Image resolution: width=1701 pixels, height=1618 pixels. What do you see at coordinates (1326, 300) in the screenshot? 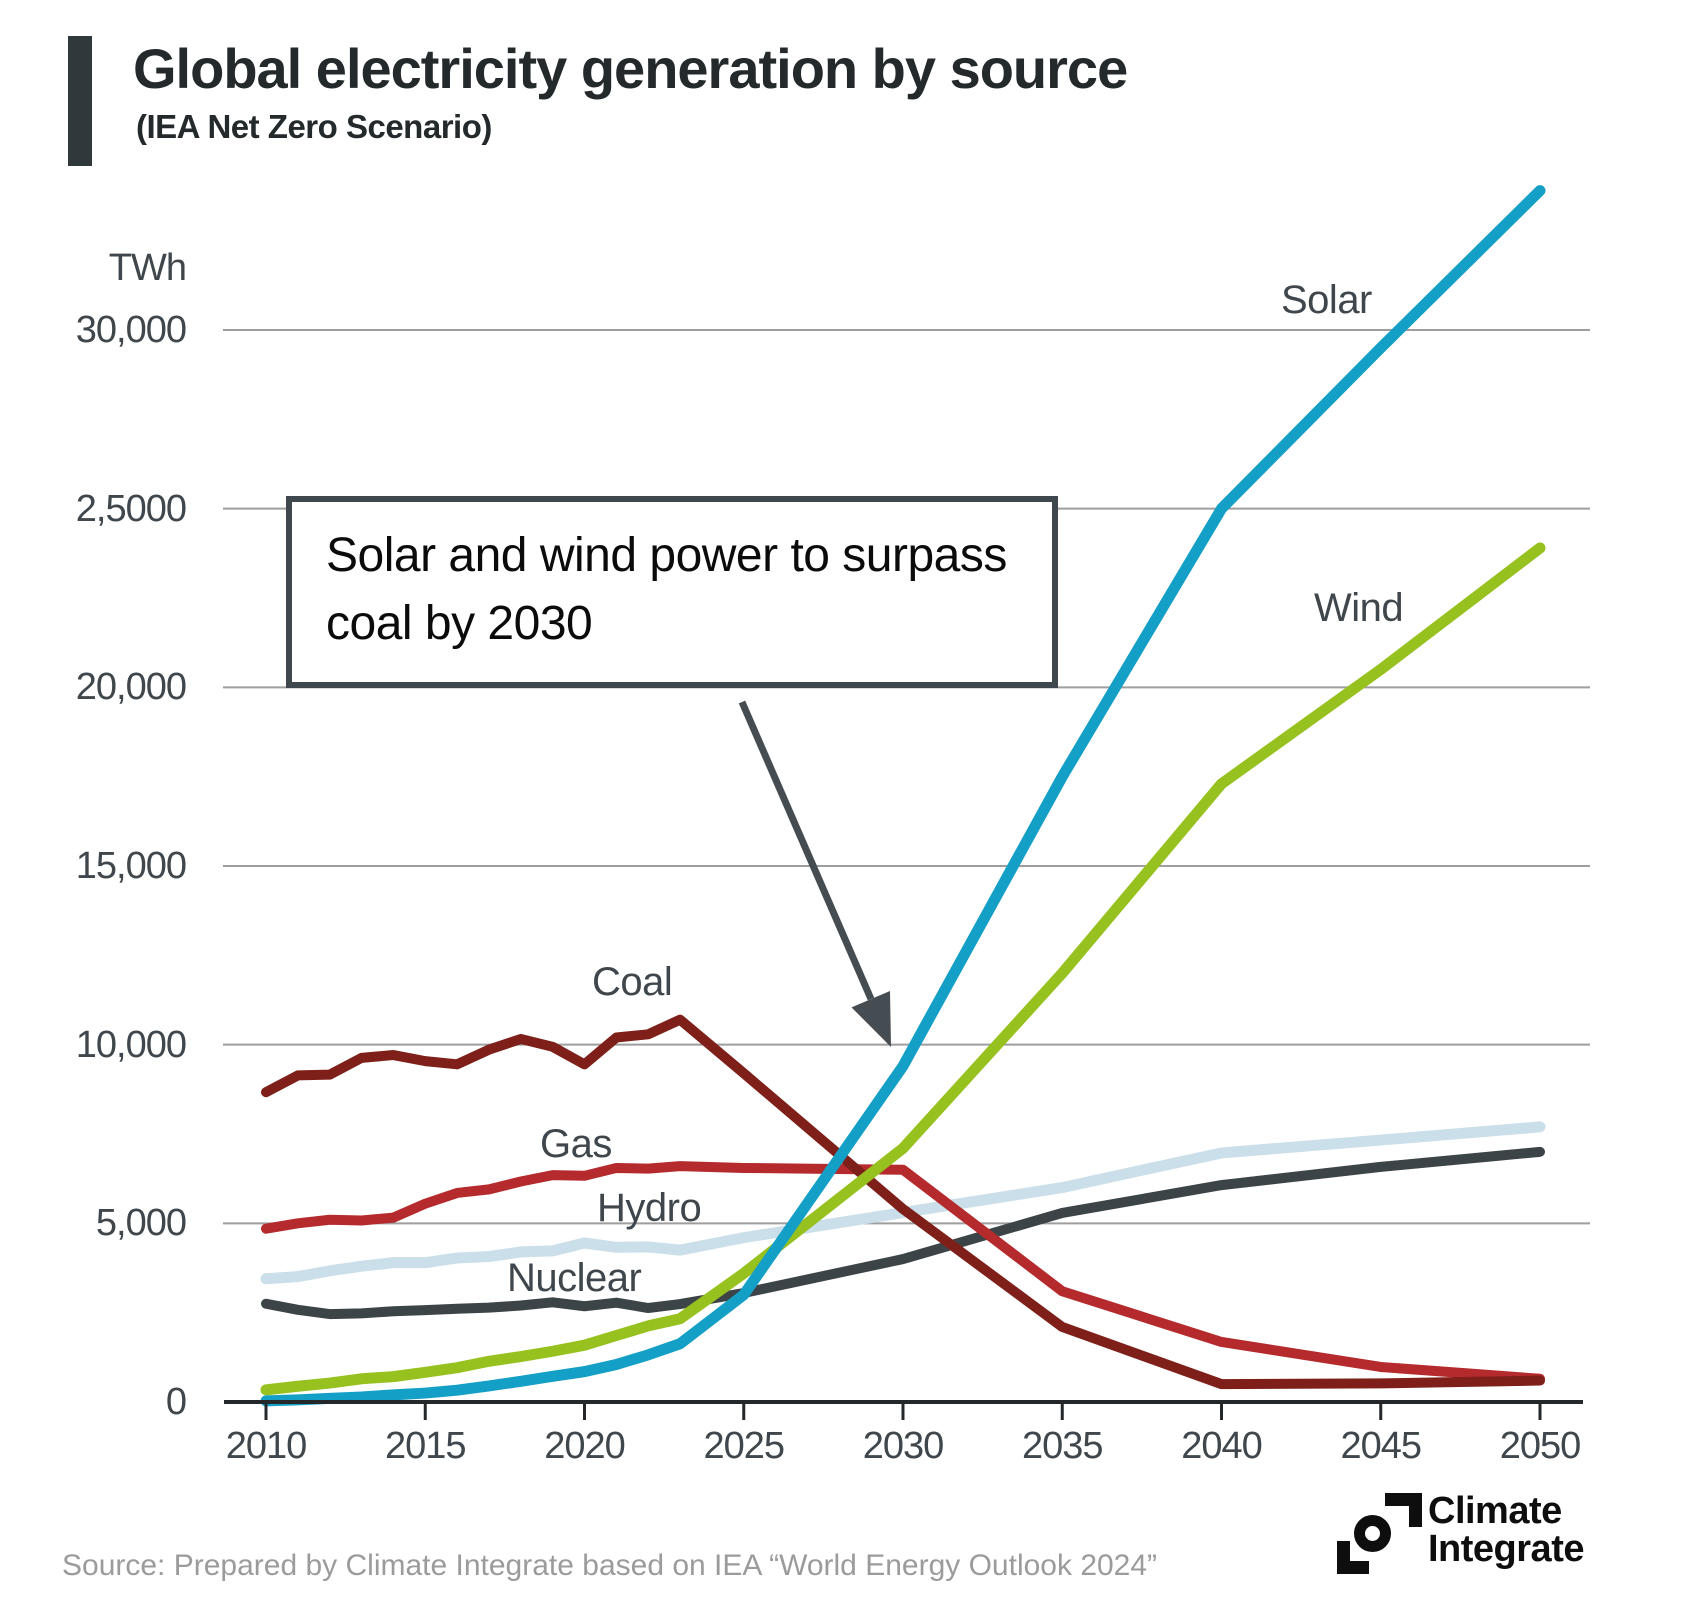
I see `series-label-solar: Solar` at bounding box center [1326, 300].